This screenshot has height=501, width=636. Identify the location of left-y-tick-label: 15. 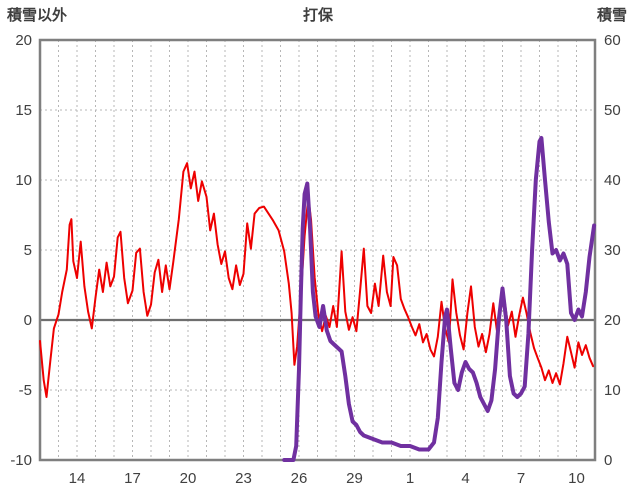
(23, 110).